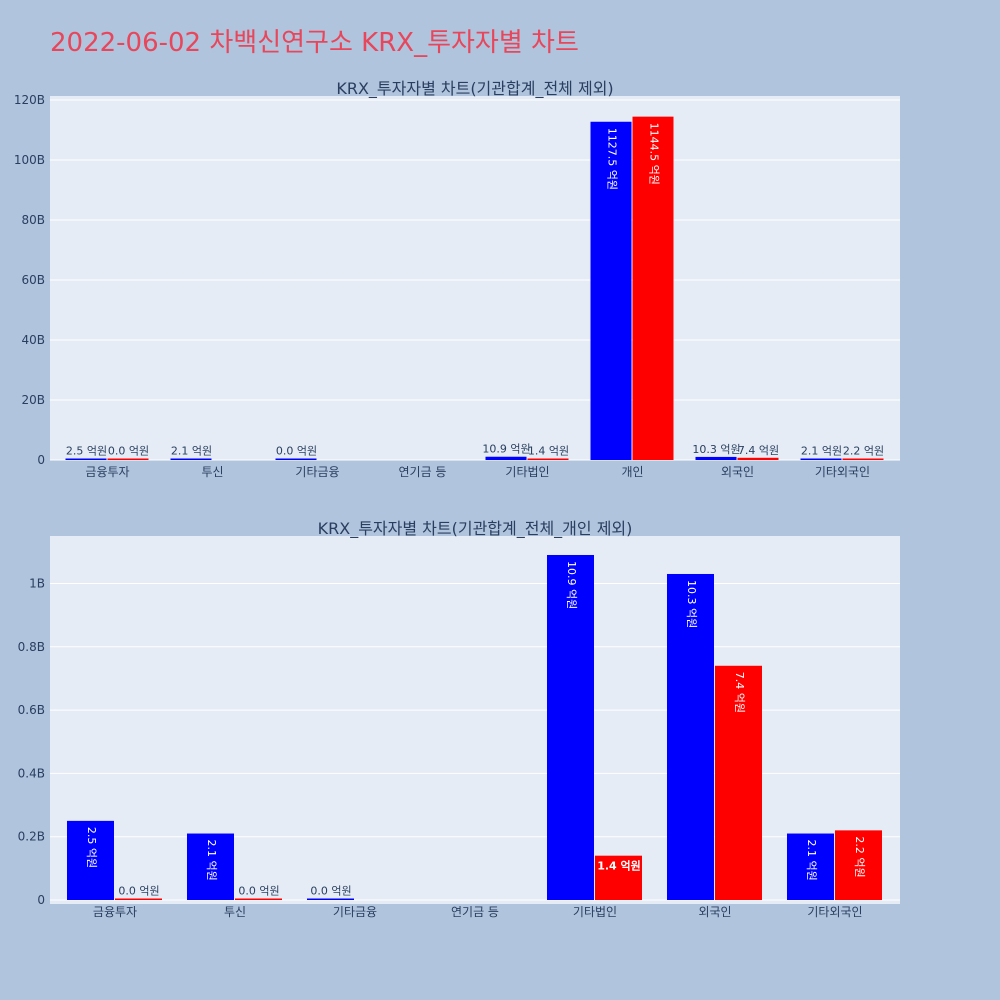 The image size is (1000, 1000). I want to click on y-tick-label: 20B, so click(33, 400).